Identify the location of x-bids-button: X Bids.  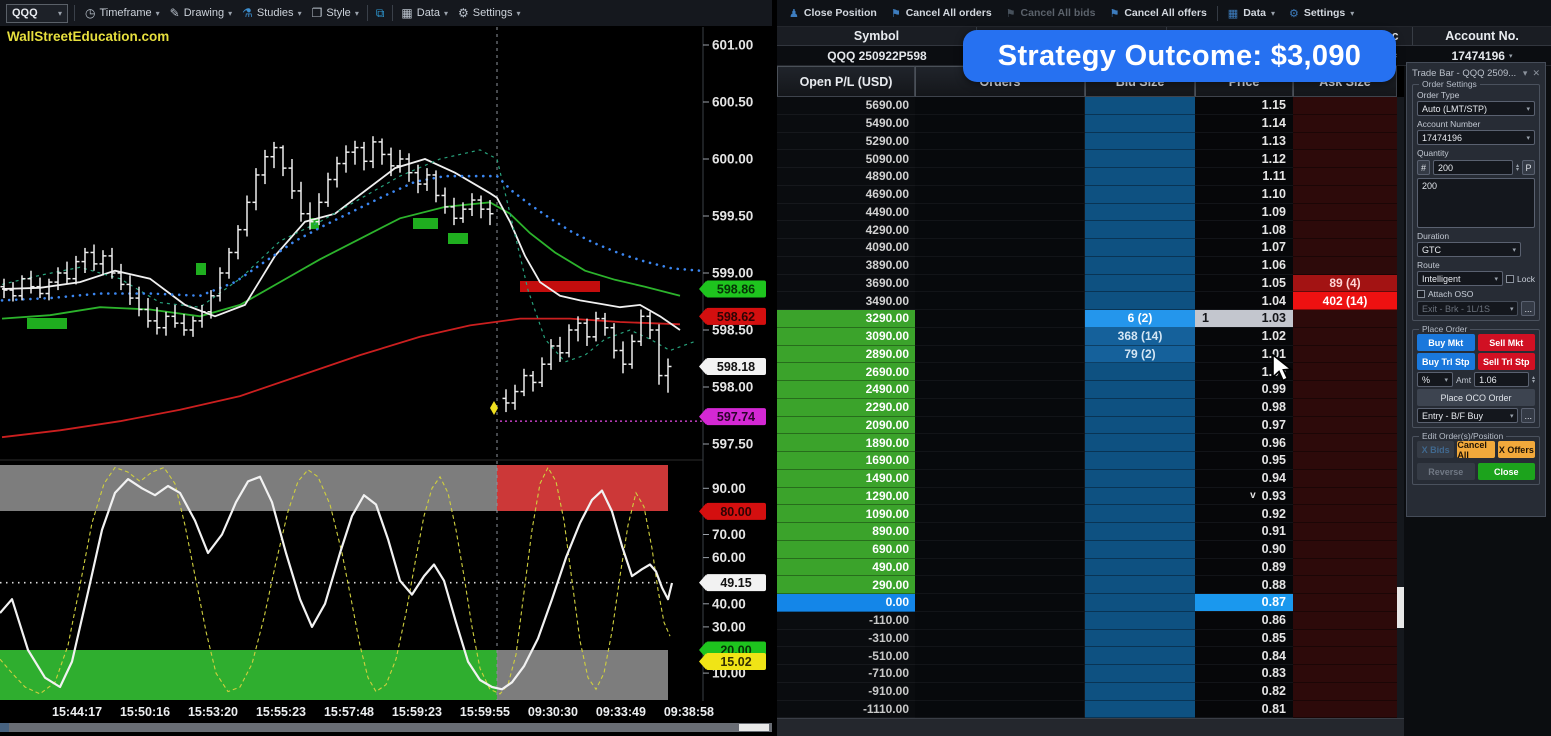
(1436, 449).